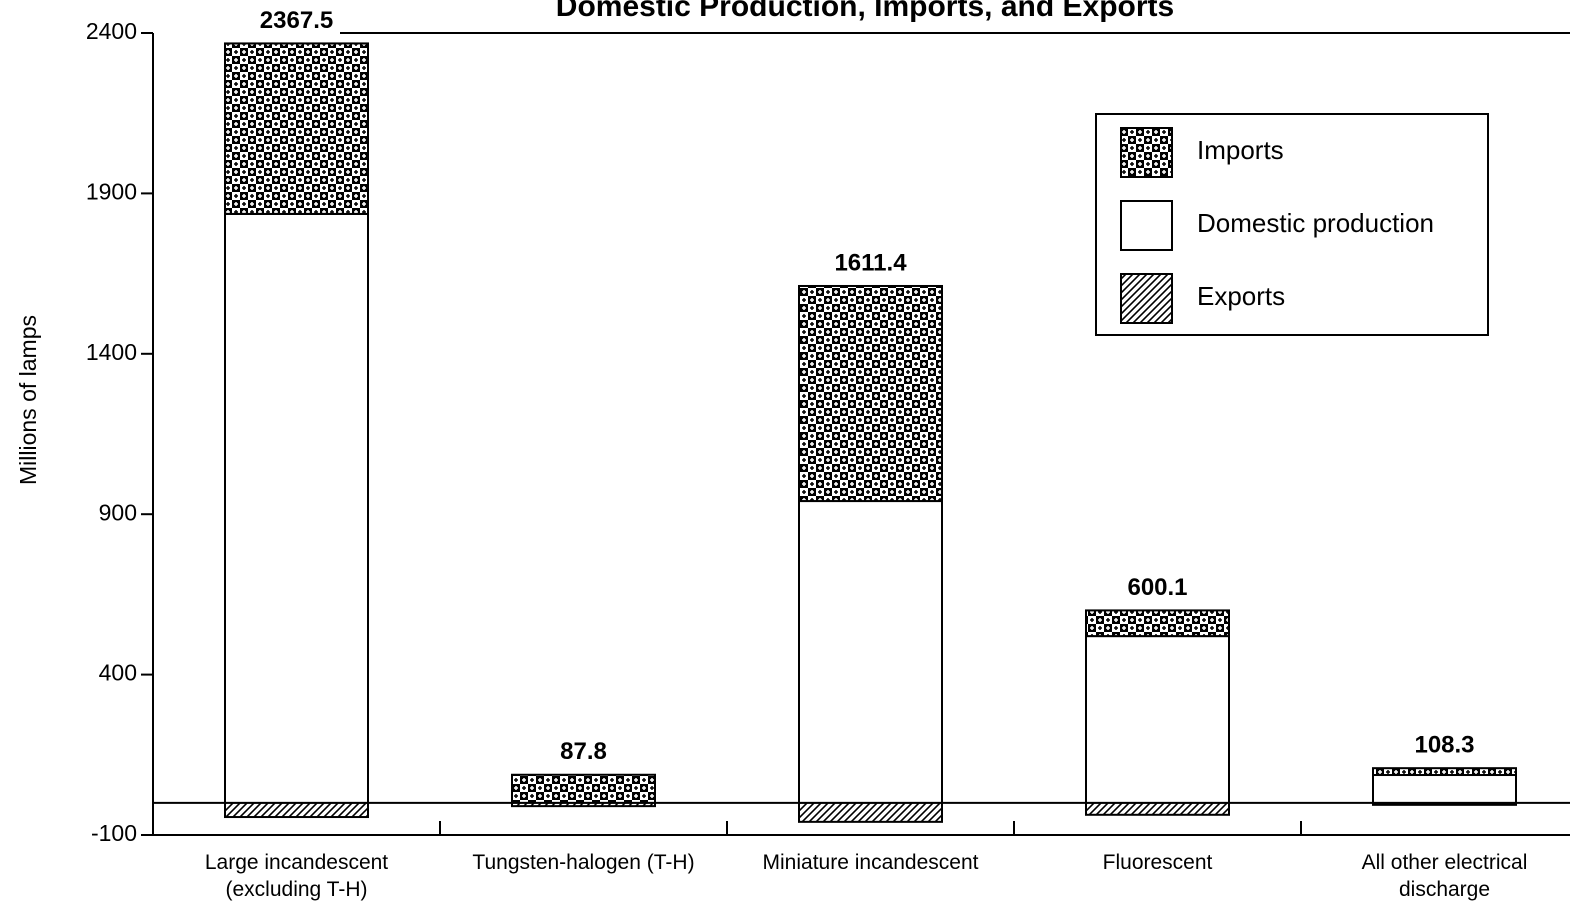 The width and height of the screenshot is (1570, 910). I want to click on x-tick-label: Miniature incandescent, so click(870, 862).